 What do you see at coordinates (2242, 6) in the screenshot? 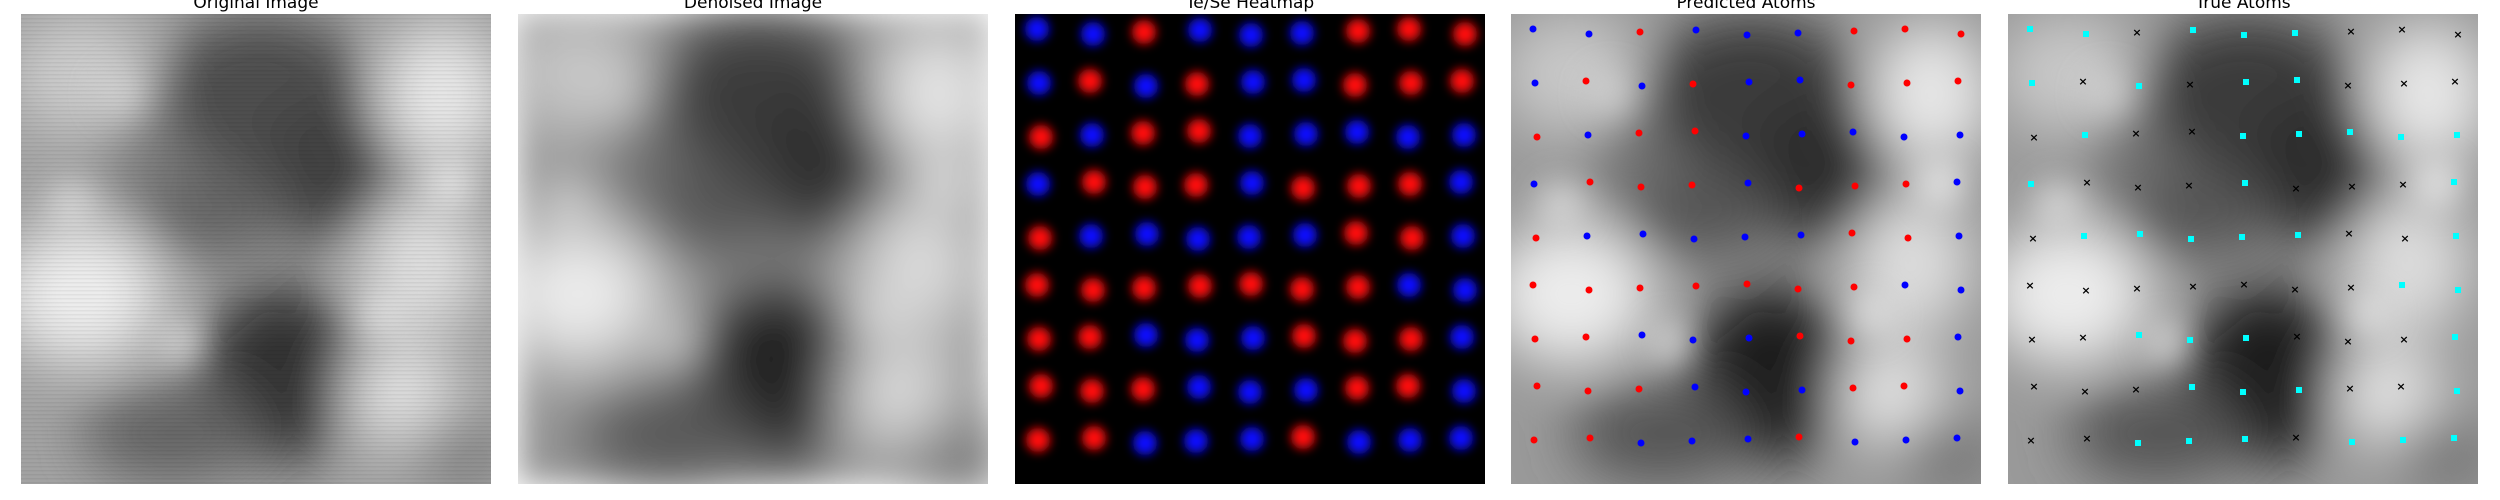
I see `panel-title: True Atoms` at bounding box center [2242, 6].